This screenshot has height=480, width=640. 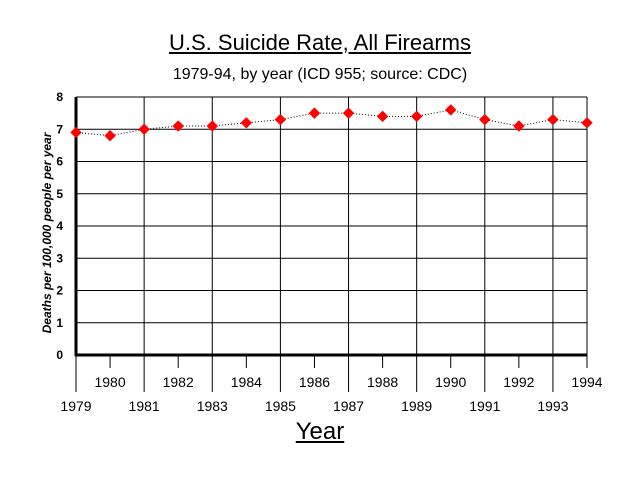 What do you see at coordinates (59, 258) in the screenshot?
I see `y-tick-label: 3` at bounding box center [59, 258].